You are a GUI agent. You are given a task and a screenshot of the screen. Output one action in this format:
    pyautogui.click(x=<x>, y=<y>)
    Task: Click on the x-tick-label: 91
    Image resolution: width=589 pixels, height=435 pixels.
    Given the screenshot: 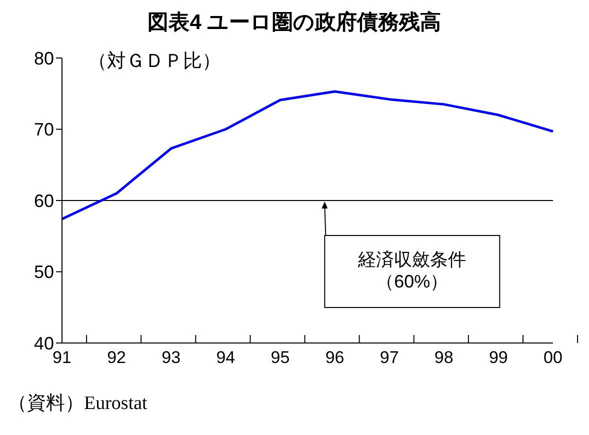 What is the action you would take?
    pyautogui.click(x=62, y=357)
    